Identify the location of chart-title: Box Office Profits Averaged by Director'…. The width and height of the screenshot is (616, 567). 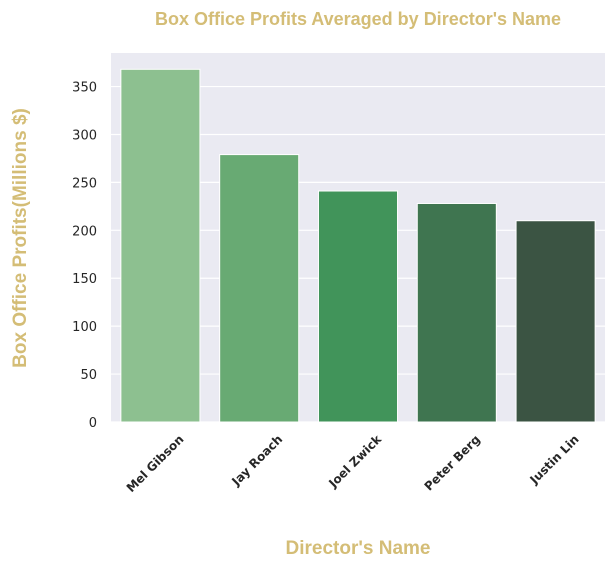
(358, 19).